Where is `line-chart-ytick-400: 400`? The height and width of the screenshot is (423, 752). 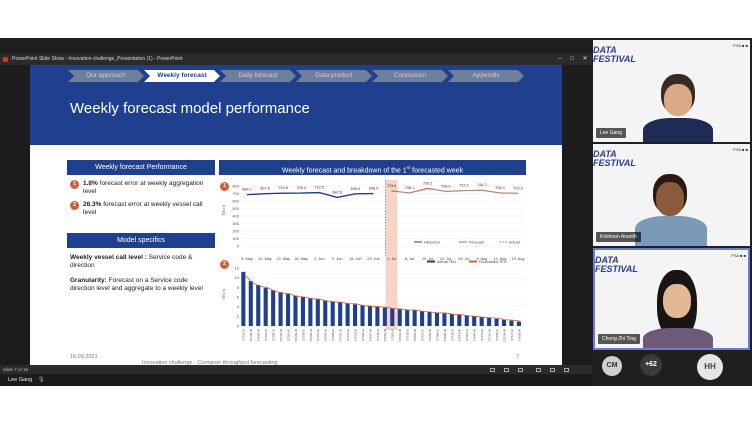 line-chart-ytick-400: 400 is located at coordinates (235, 216).